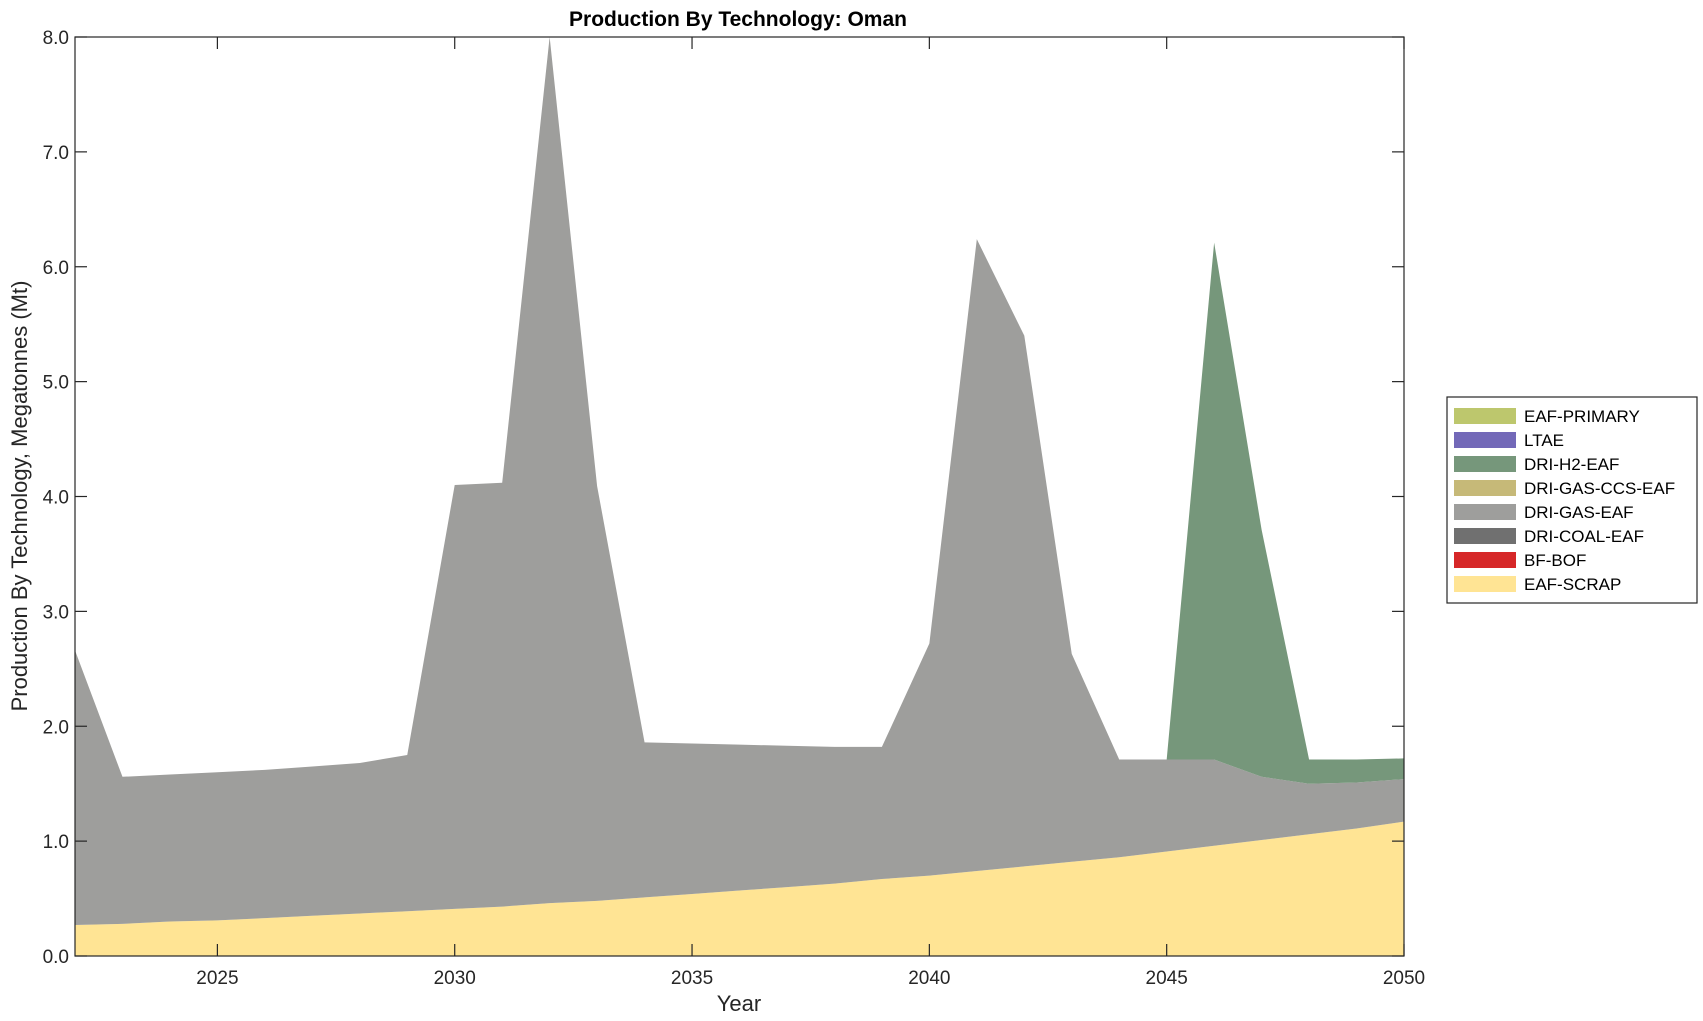  Describe the element at coordinates (739, 1003) in the screenshot. I see `x-axis-label: Year` at that location.